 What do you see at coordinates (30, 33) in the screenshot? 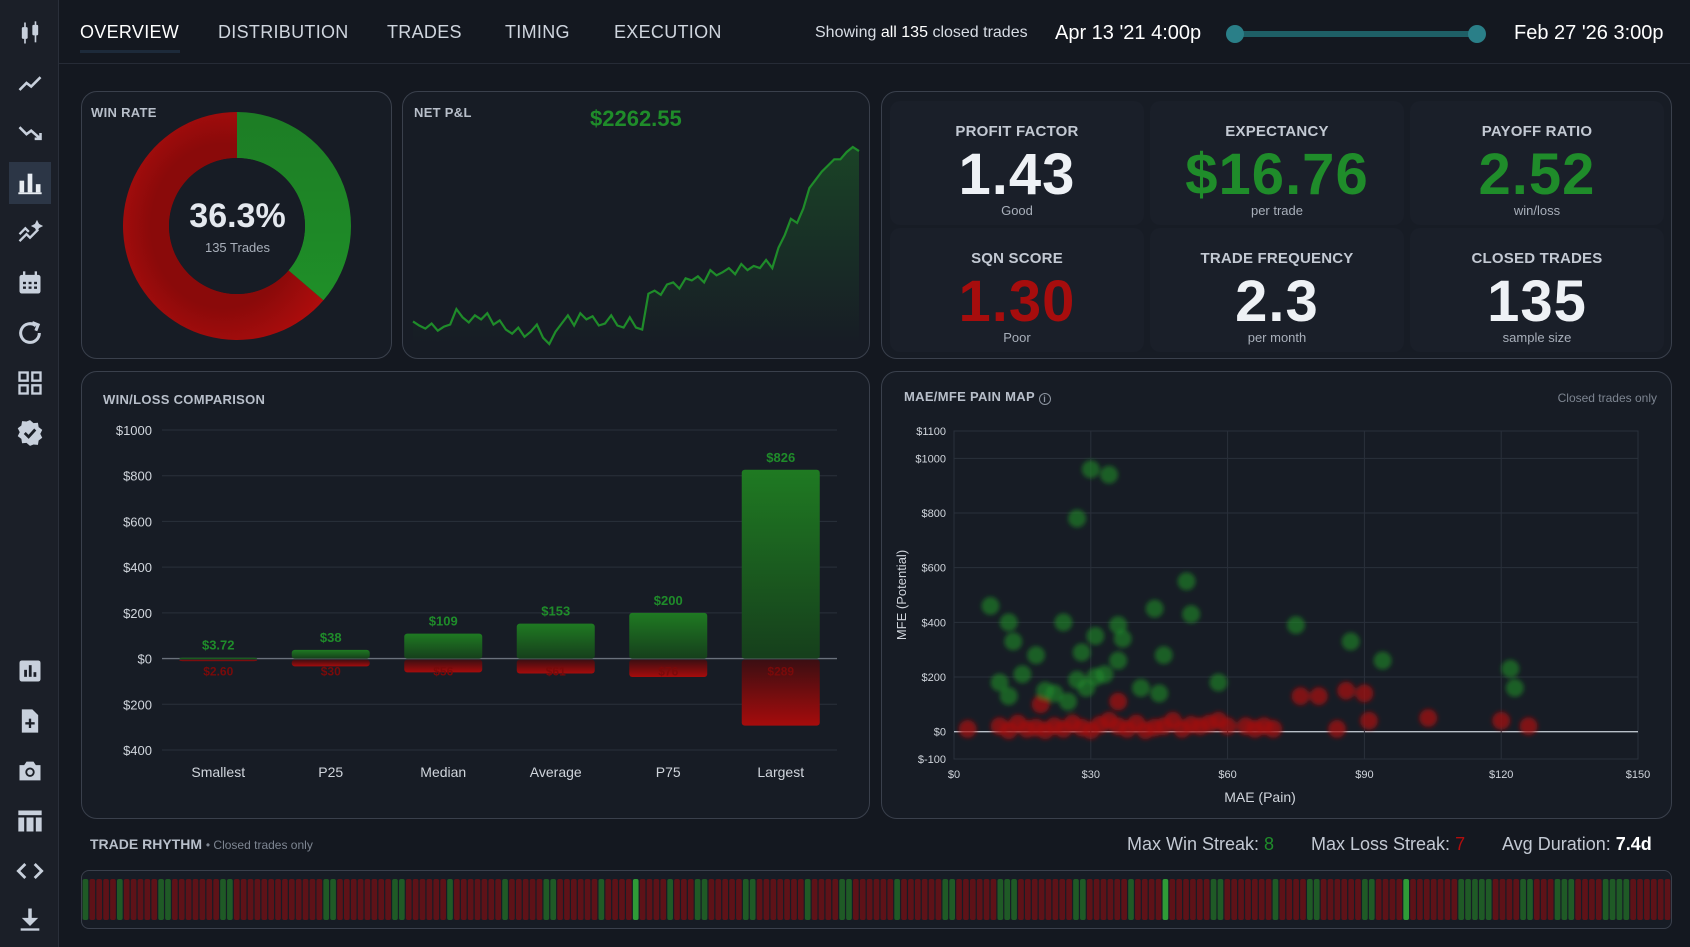
I see `candlestick-icon` at bounding box center [30, 33].